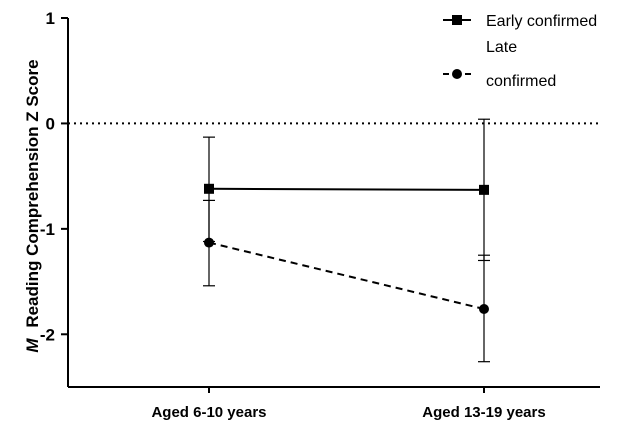 The width and height of the screenshot is (635, 422). What do you see at coordinates (32, 193) in the screenshot?
I see `y-axis-title-text: Reading Comprehension Z Score` at bounding box center [32, 193].